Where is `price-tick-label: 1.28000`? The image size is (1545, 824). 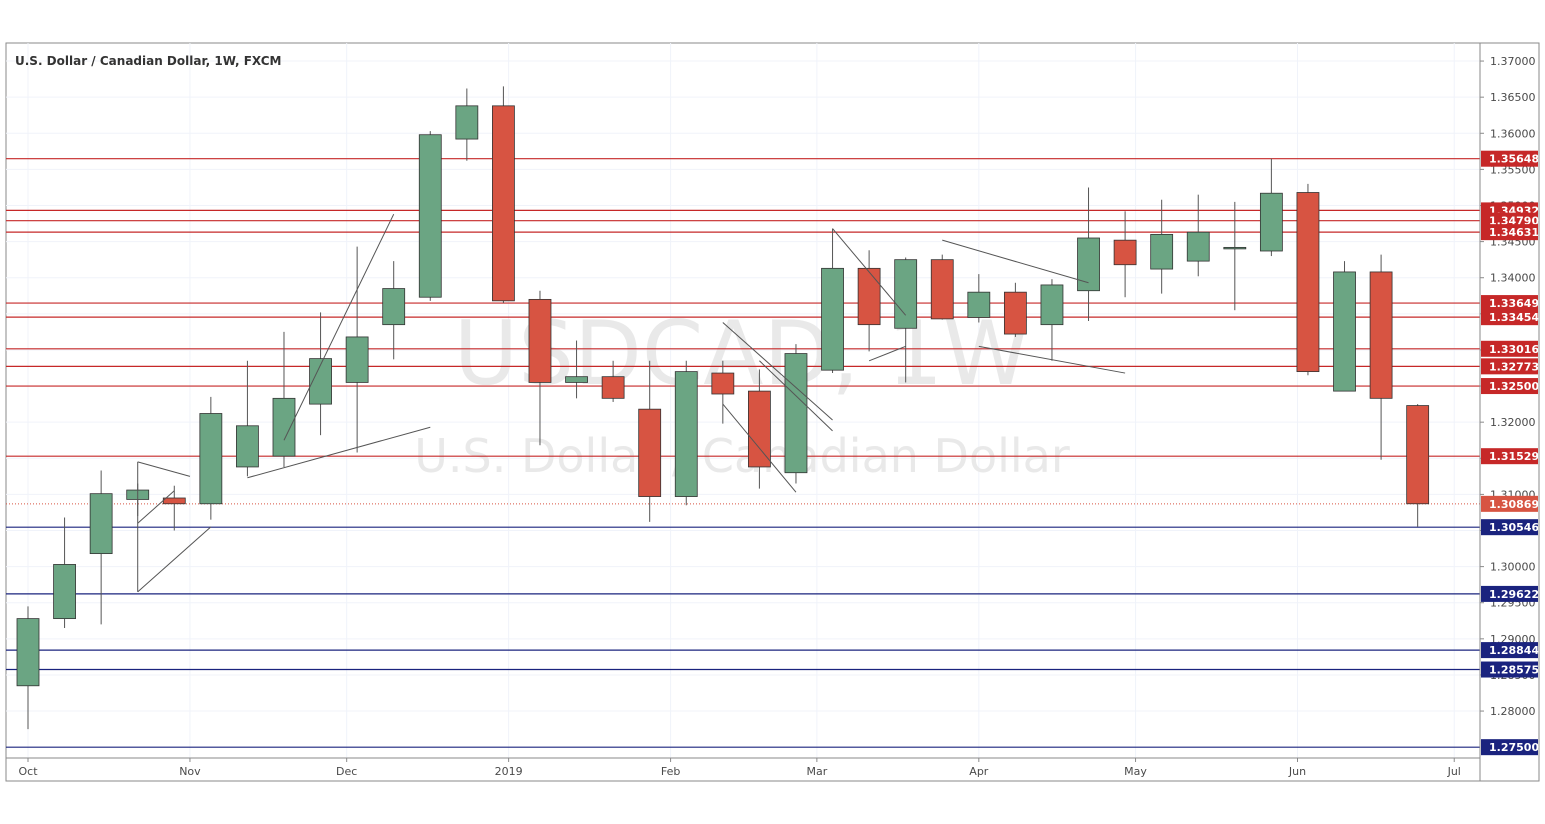
price-tick-label: 1.28000 is located at coordinates (1513, 711).